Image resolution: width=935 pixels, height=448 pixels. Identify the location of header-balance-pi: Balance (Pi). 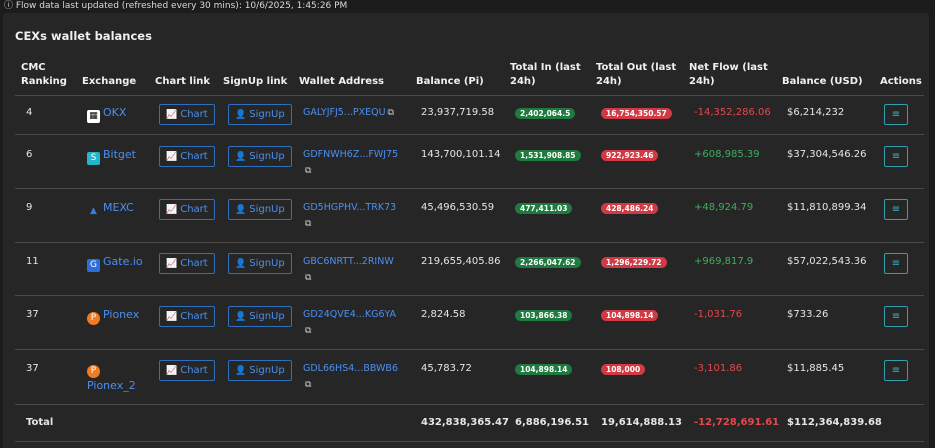
(450, 81).